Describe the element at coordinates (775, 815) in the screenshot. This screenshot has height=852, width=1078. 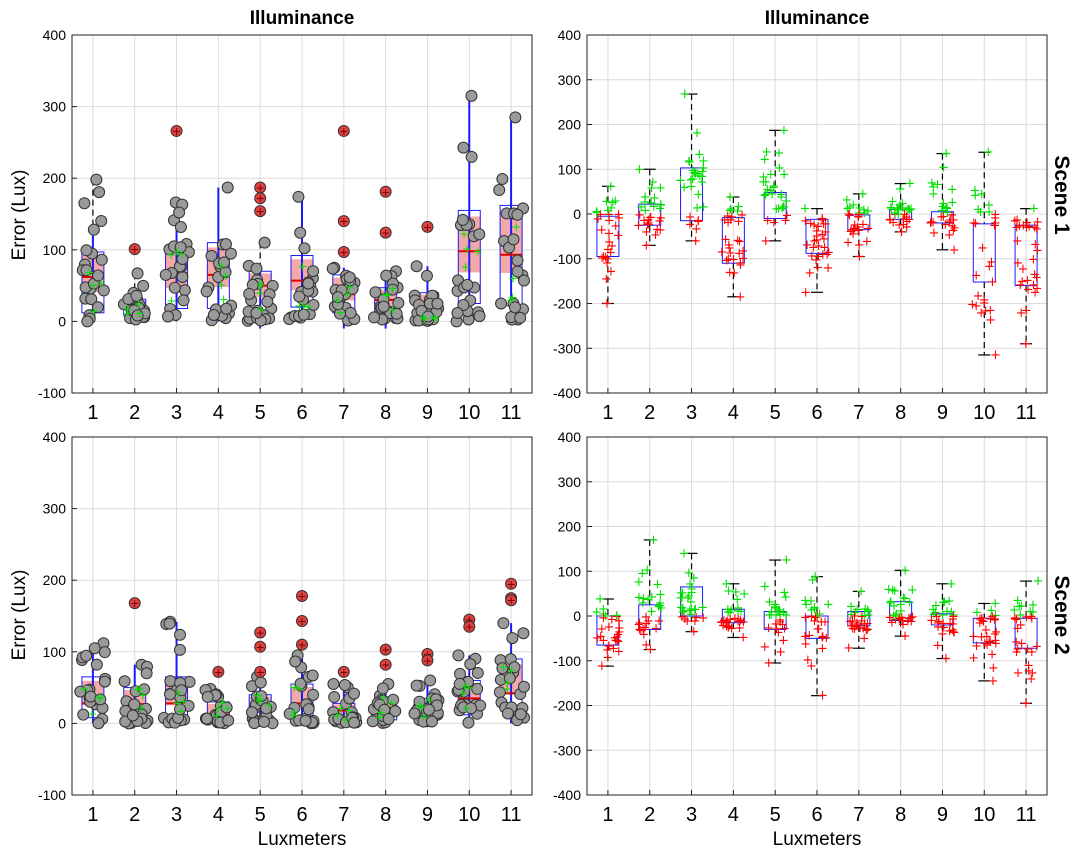
I see `x-tick-label: 5` at that location.